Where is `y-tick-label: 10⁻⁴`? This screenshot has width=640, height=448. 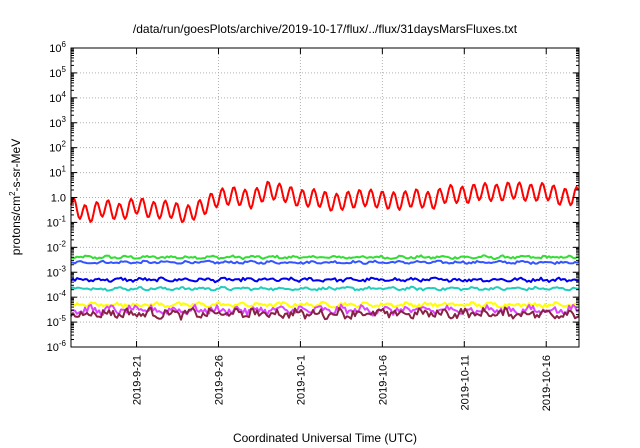
y-tick-label: 10⁻⁴ is located at coordinates (57, 296).